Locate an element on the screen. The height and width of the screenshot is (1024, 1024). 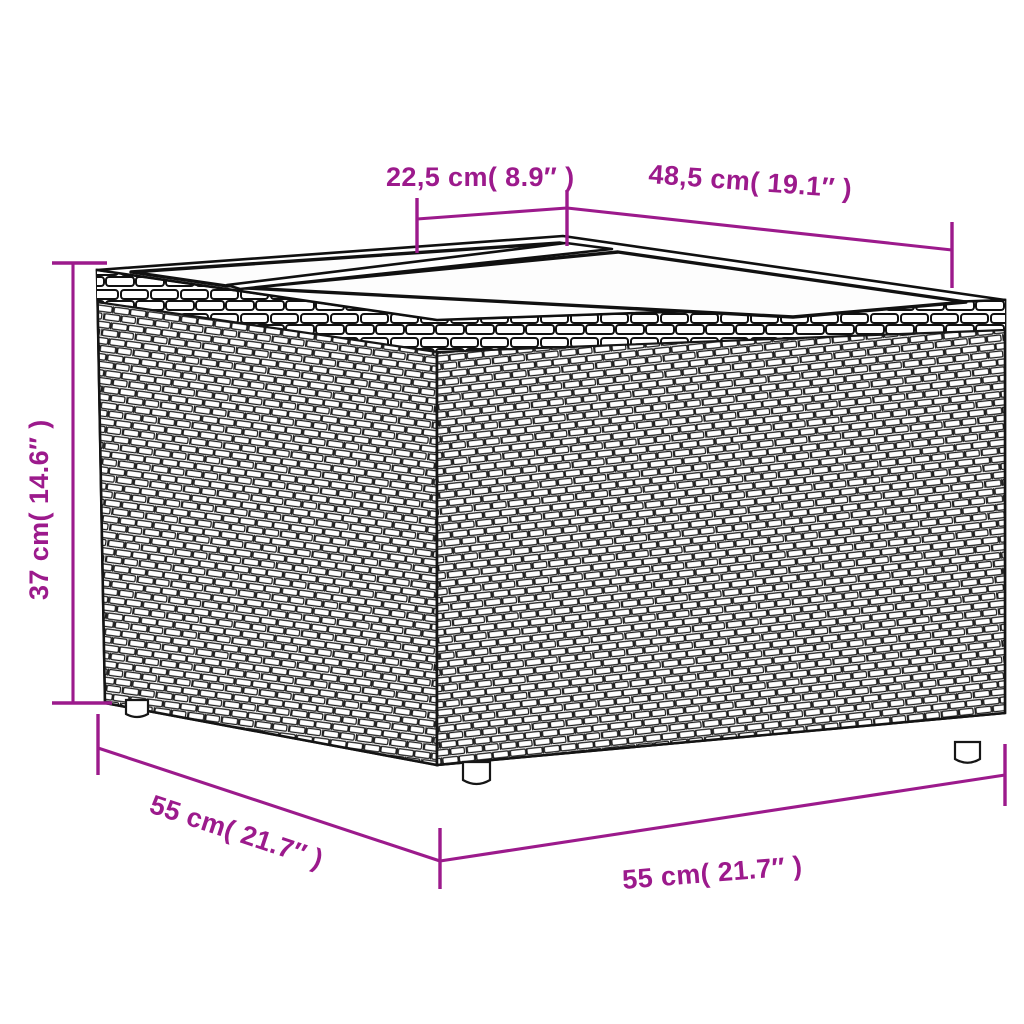
foot-front-right is located at coordinates (967, 752).